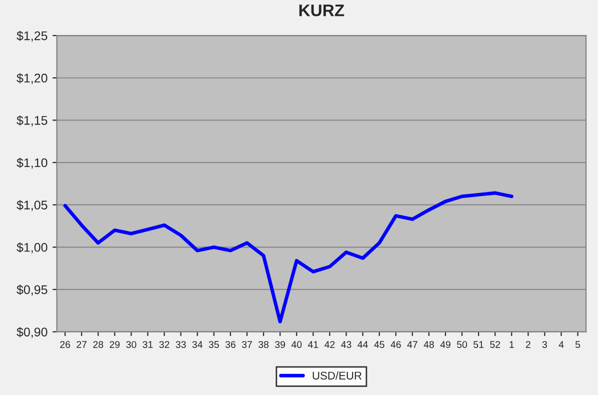 The height and width of the screenshot is (395, 598). Describe the element at coordinates (181, 344) in the screenshot. I see `x-tick-label: 33` at that location.